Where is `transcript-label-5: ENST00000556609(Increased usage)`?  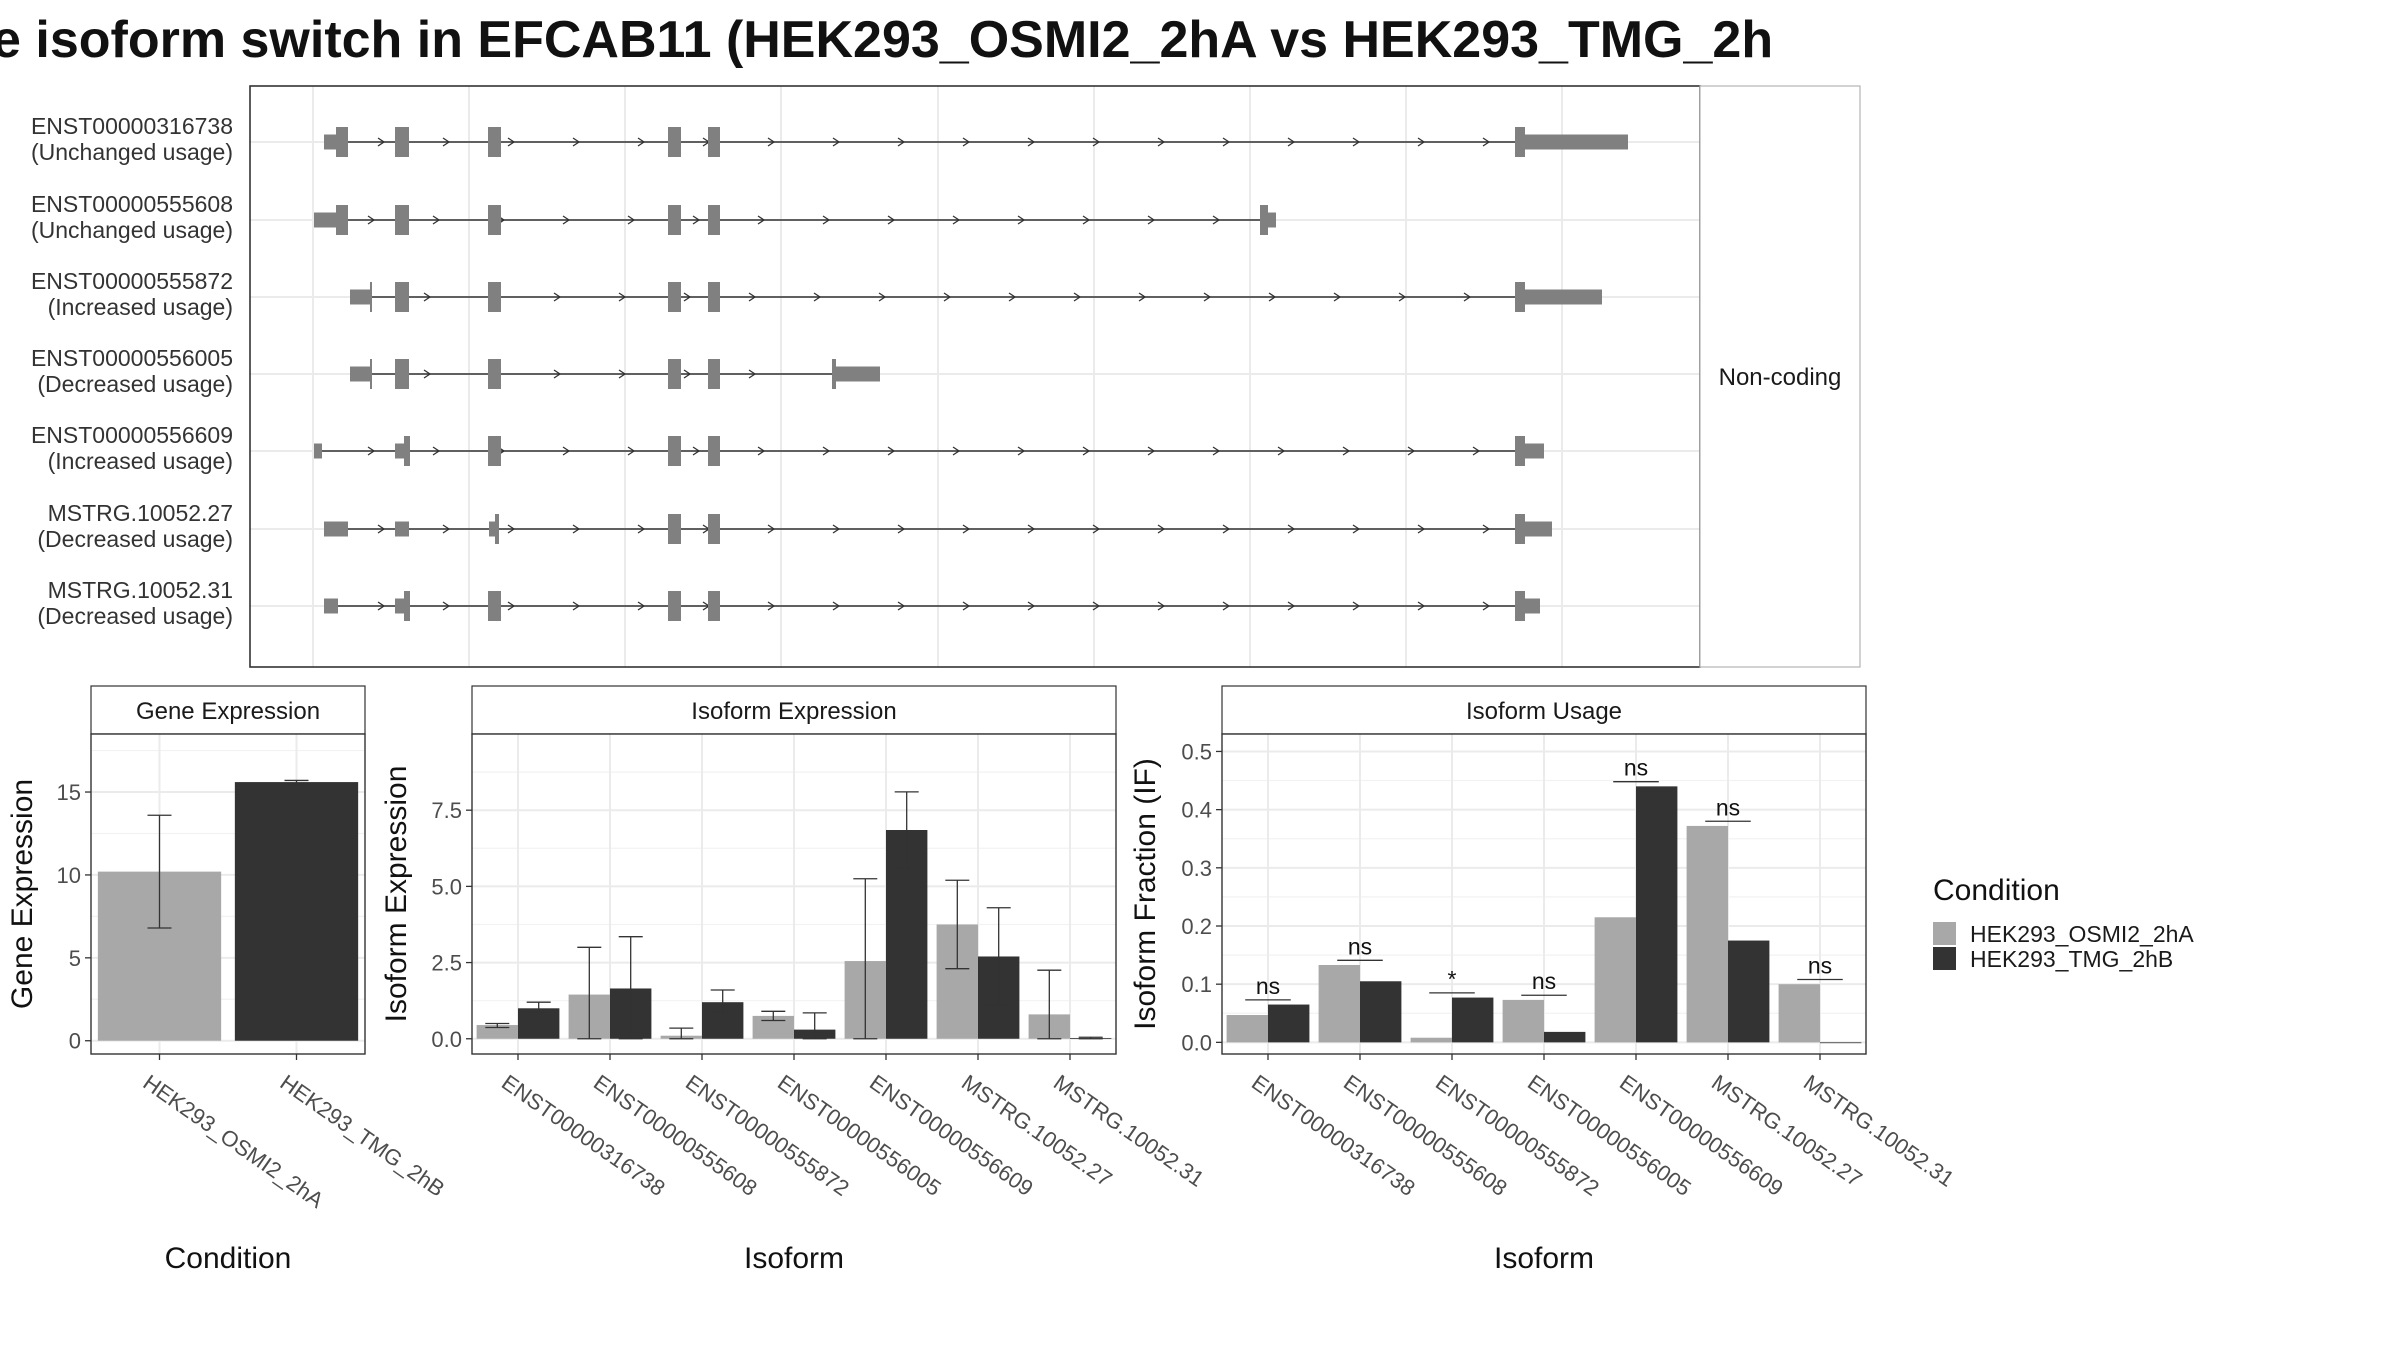
transcript-label-5: ENST00000556609(Increased usage) is located at coordinates (132, 448).